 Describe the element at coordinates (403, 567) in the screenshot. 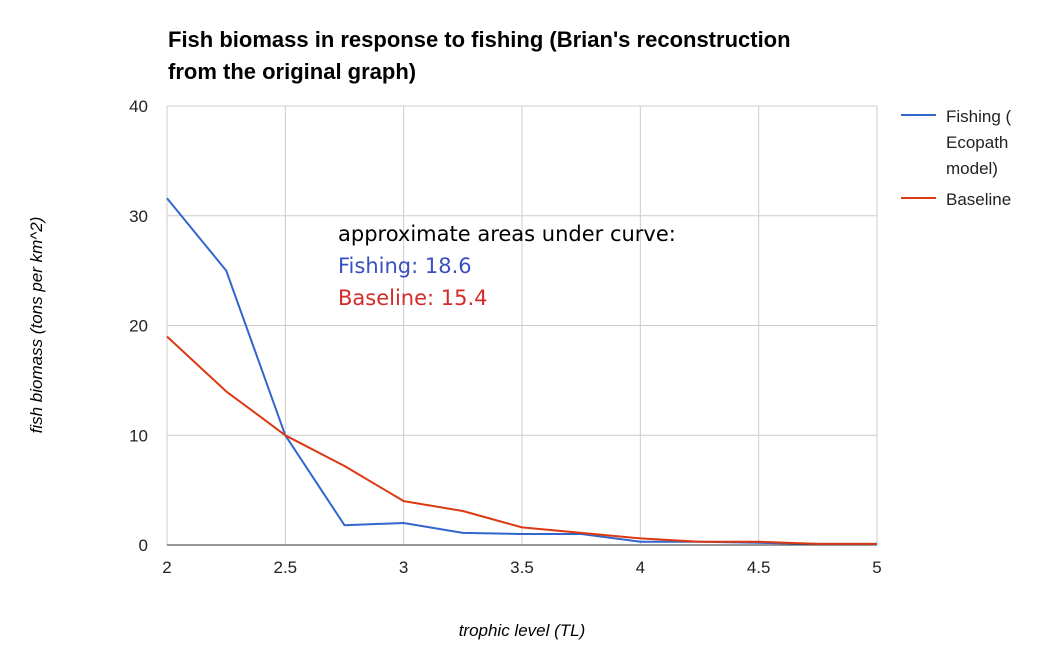

I see `x-tick-label: 3` at that location.